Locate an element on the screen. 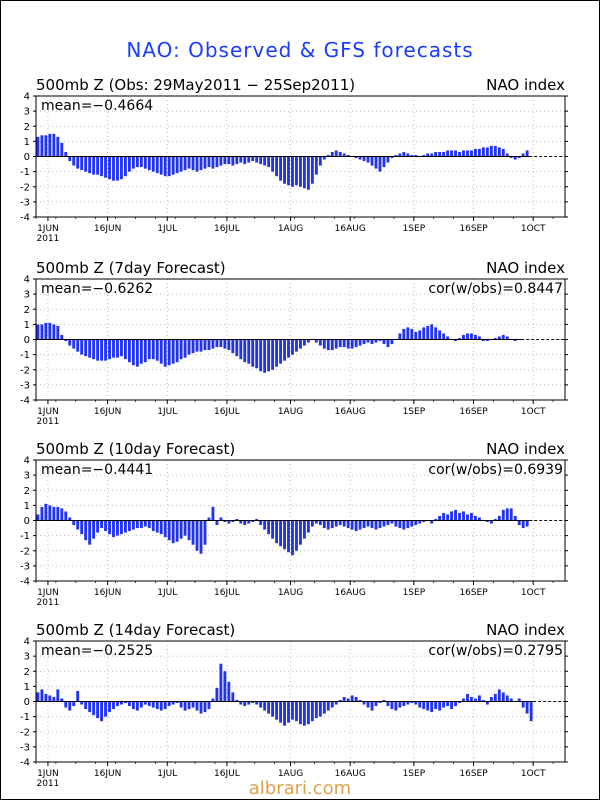  year-label: 2011 is located at coordinates (47, 422).